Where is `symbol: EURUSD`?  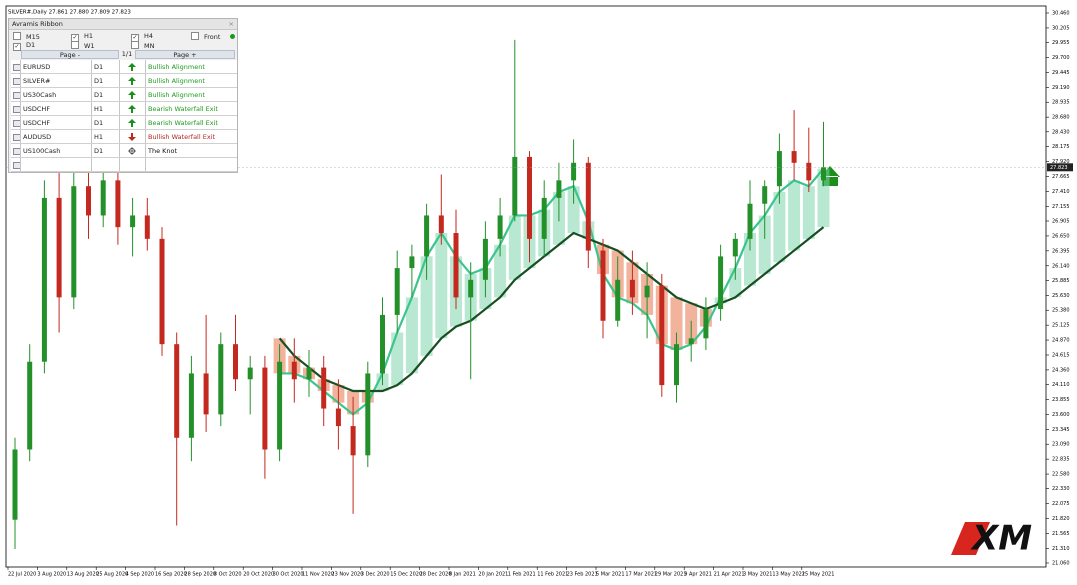
symbol: EURUSD is located at coordinates (37, 67).